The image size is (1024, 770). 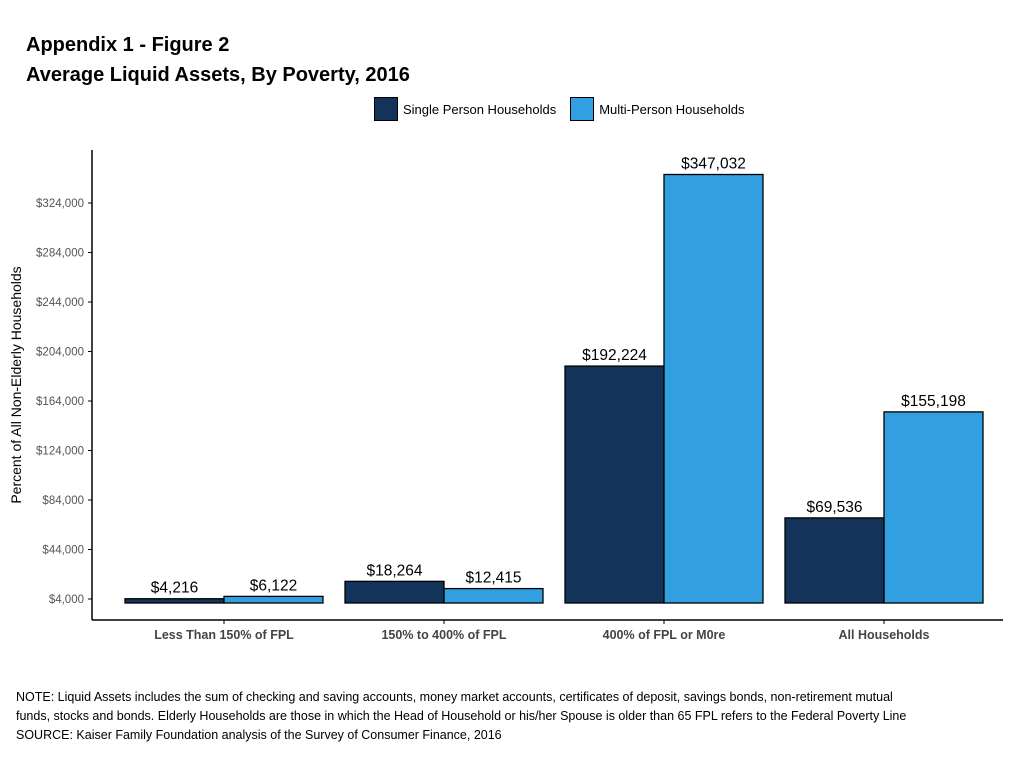 I want to click on data-label: $18,264, so click(x=394, y=570).